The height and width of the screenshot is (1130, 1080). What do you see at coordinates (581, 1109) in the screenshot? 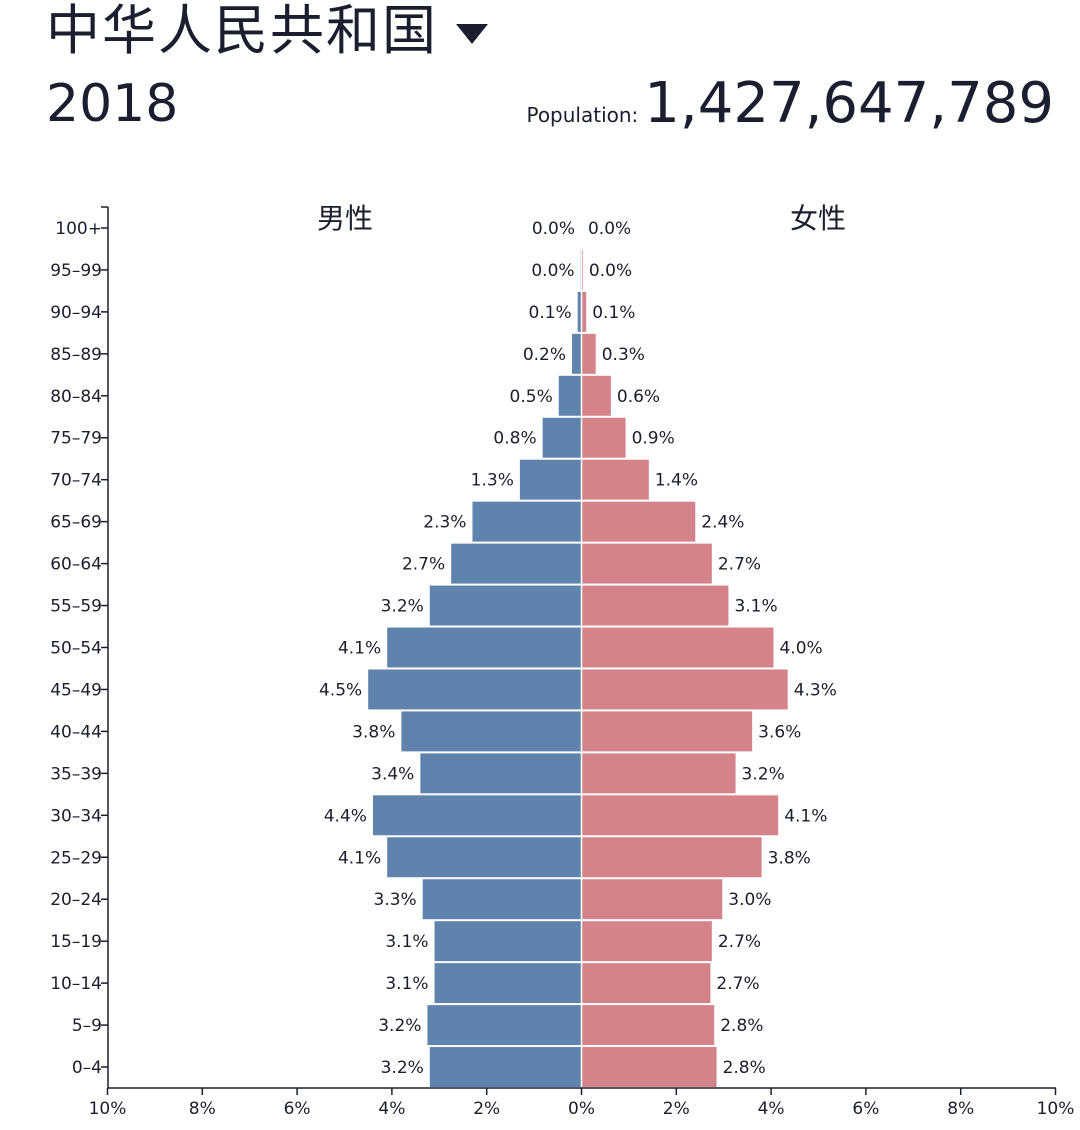
I see `x-tick-label-5: 0%` at bounding box center [581, 1109].